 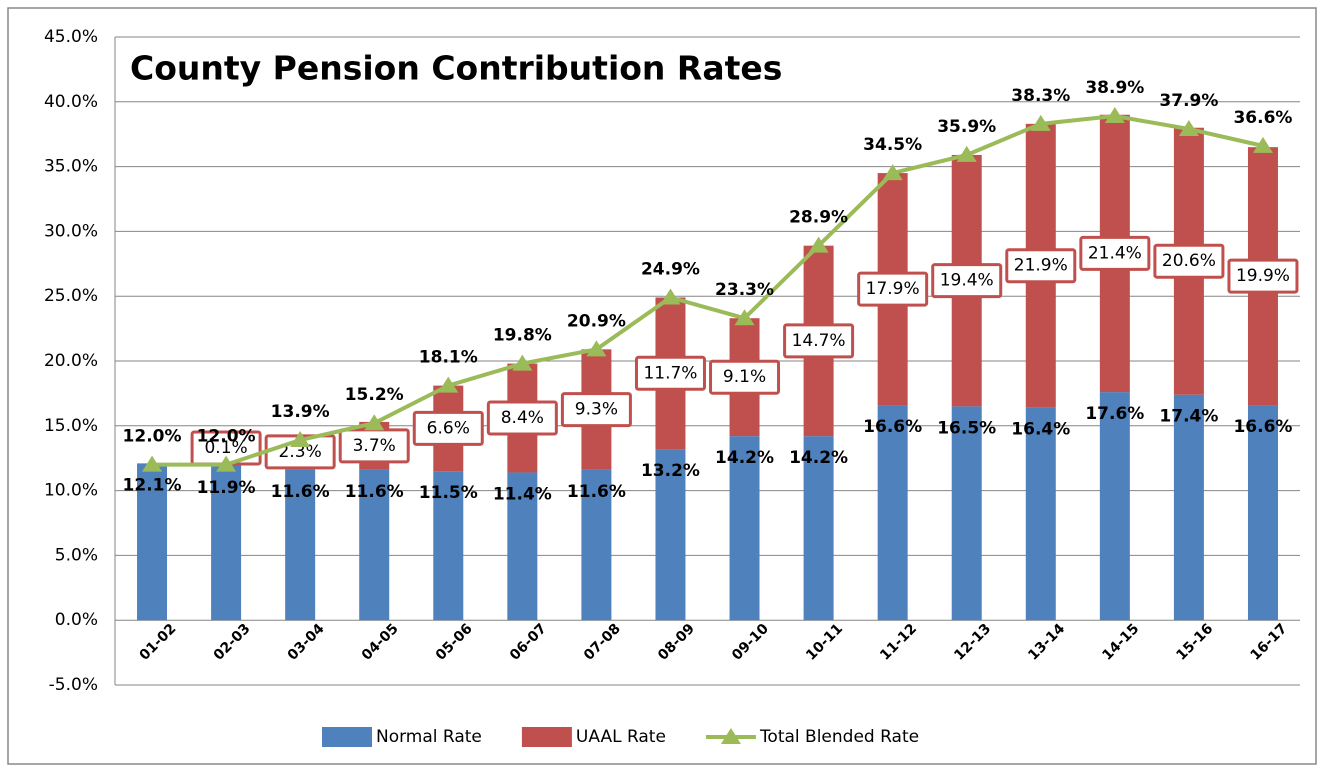 I want to click on bar-label: 9.3%, so click(x=596, y=410).